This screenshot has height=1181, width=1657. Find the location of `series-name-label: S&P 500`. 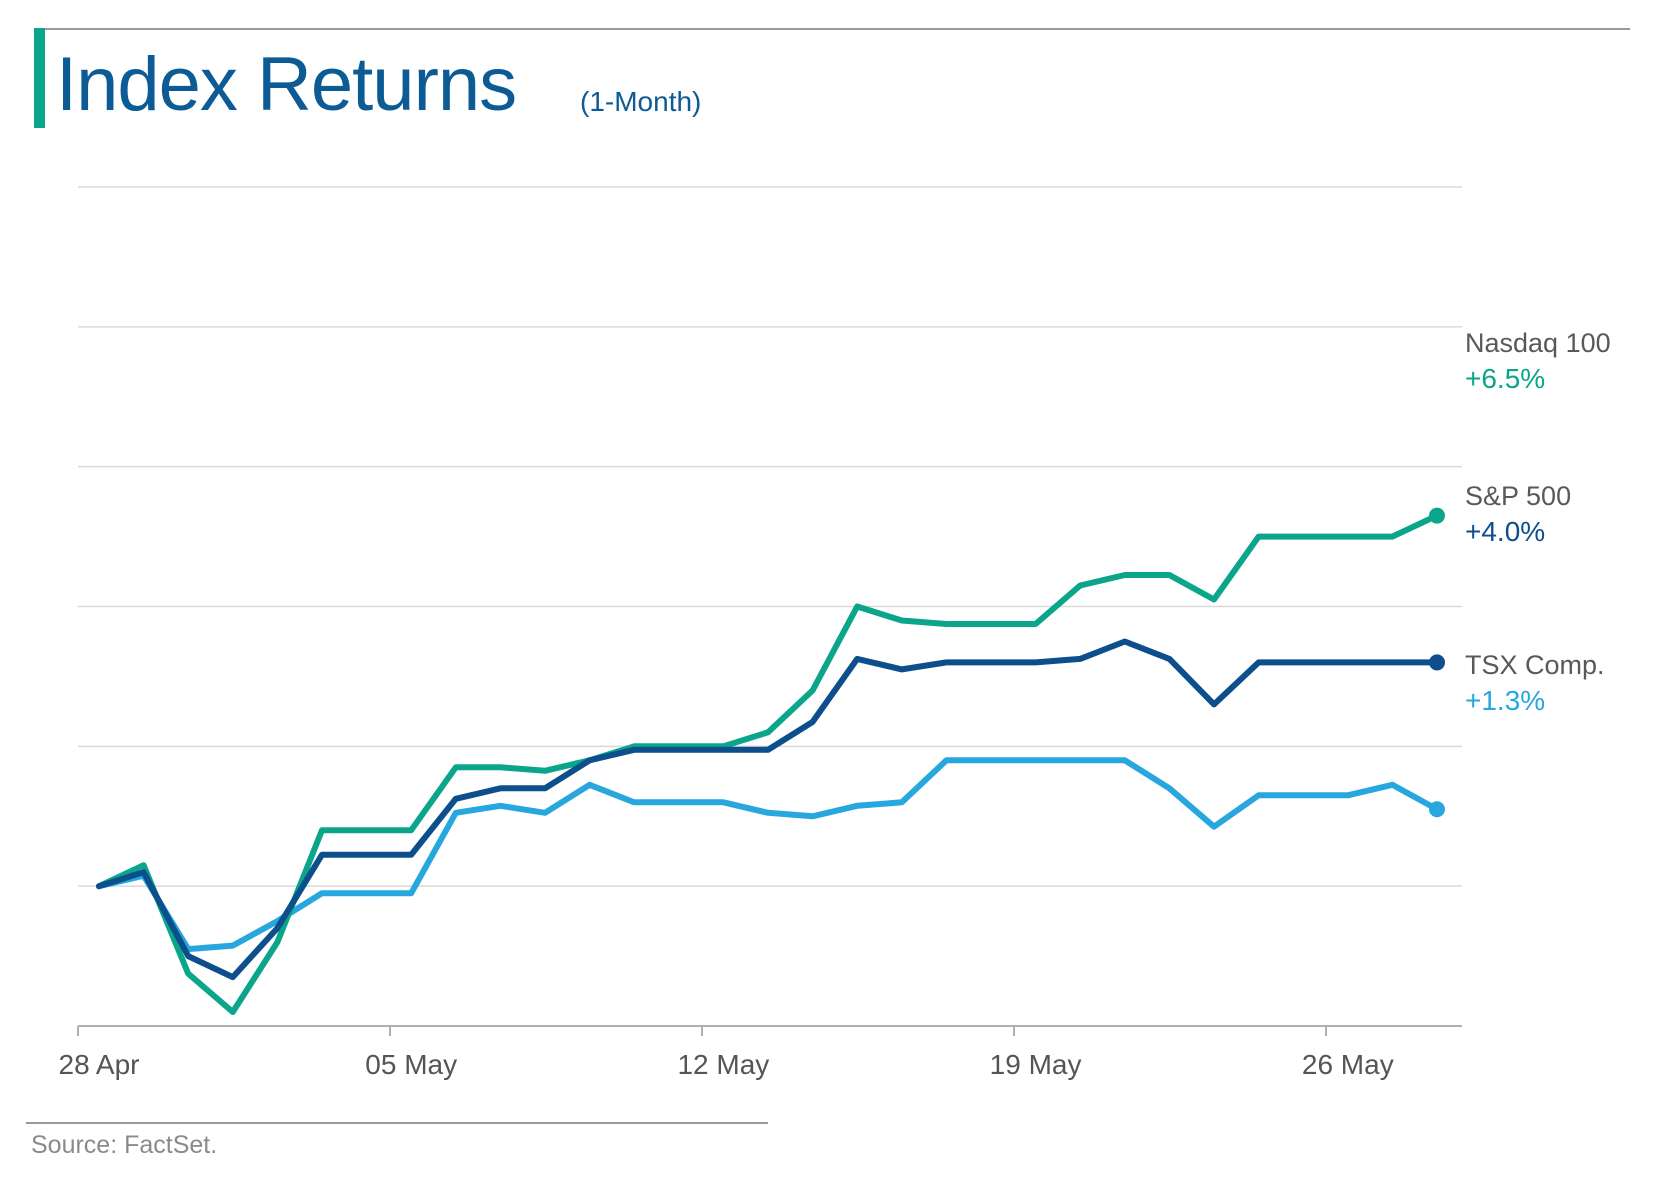

series-name-label: S&P 500 is located at coordinates (1518, 496).